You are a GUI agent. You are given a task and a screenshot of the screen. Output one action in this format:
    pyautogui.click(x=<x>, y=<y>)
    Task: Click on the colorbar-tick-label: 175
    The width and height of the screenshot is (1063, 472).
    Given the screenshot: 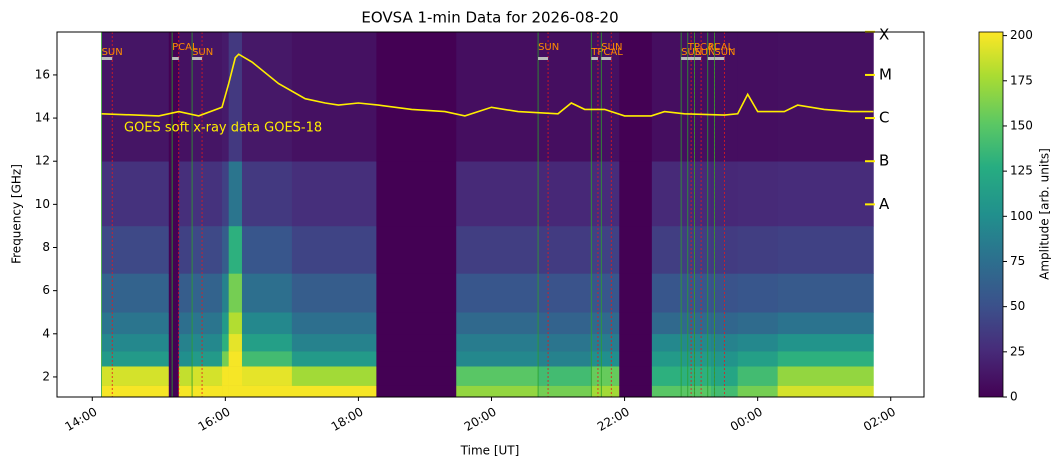 What is the action you would take?
    pyautogui.click(x=1021, y=80)
    